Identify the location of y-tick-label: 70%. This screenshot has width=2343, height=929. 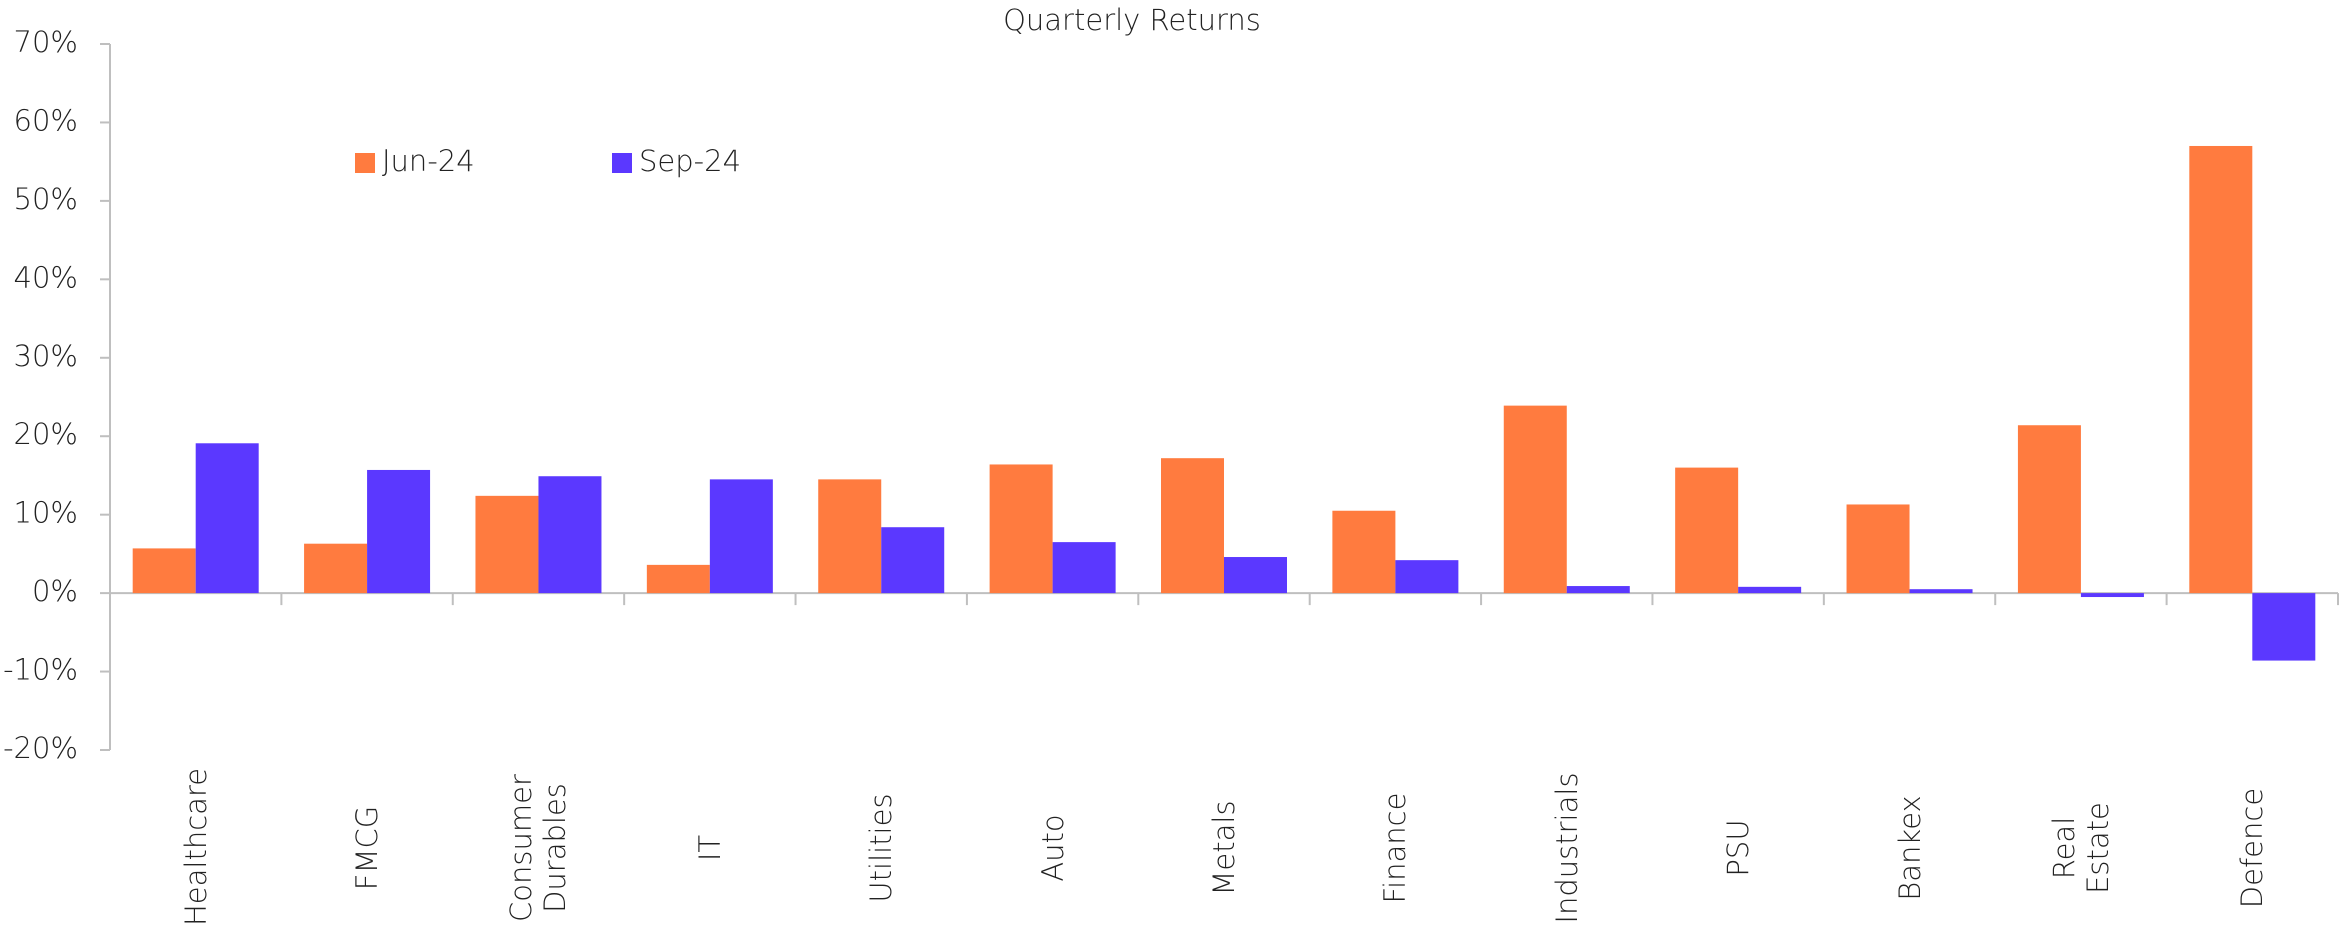
(46, 42).